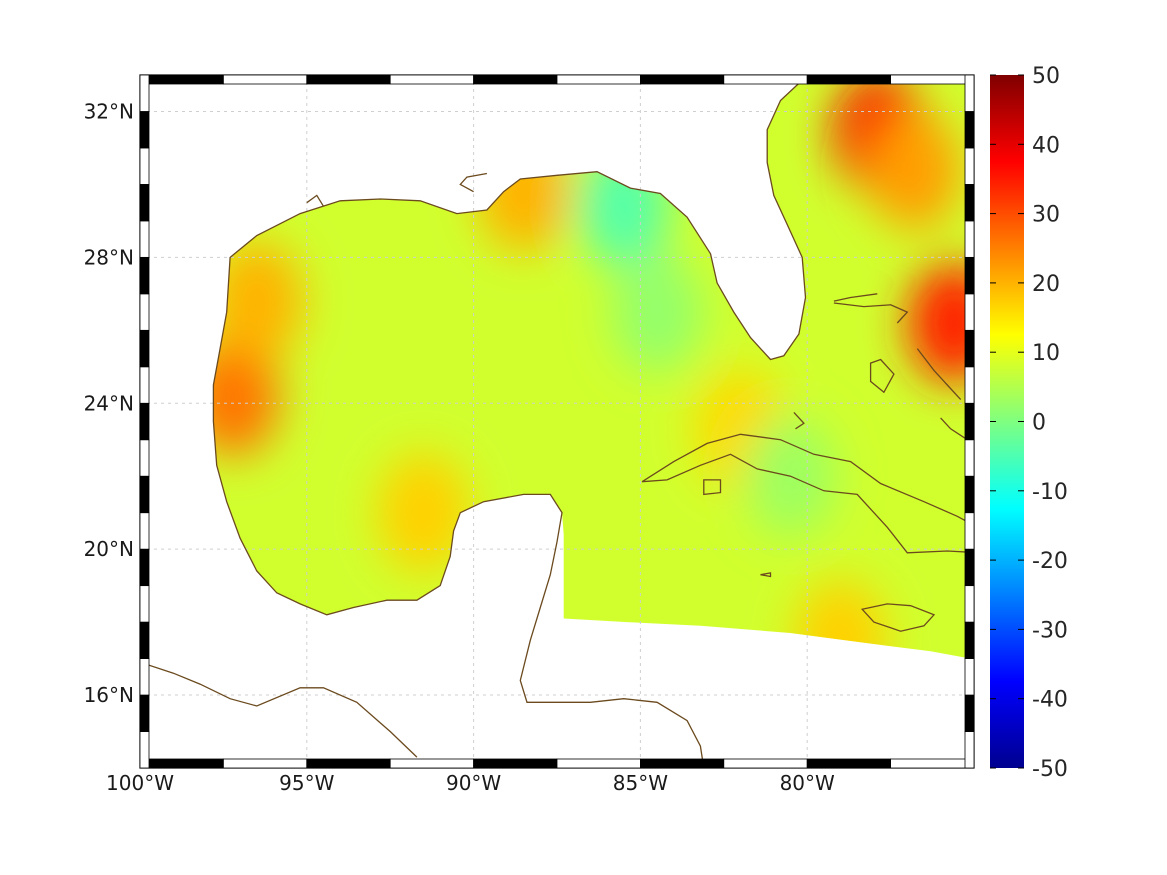  Describe the element at coordinates (109, 257) in the screenshot. I see `latitude-tick-label: 28°N` at that location.